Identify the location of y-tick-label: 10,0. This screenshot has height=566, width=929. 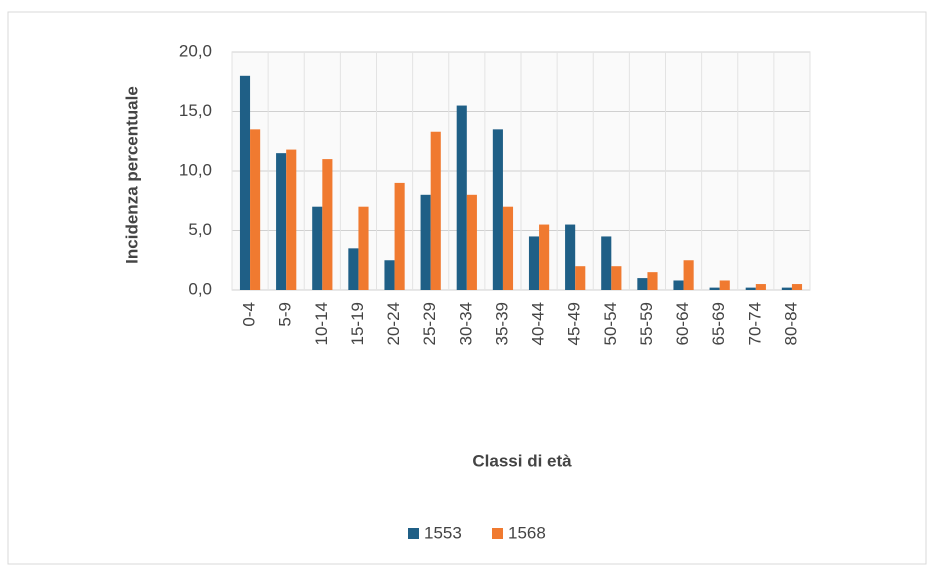
(195, 169).